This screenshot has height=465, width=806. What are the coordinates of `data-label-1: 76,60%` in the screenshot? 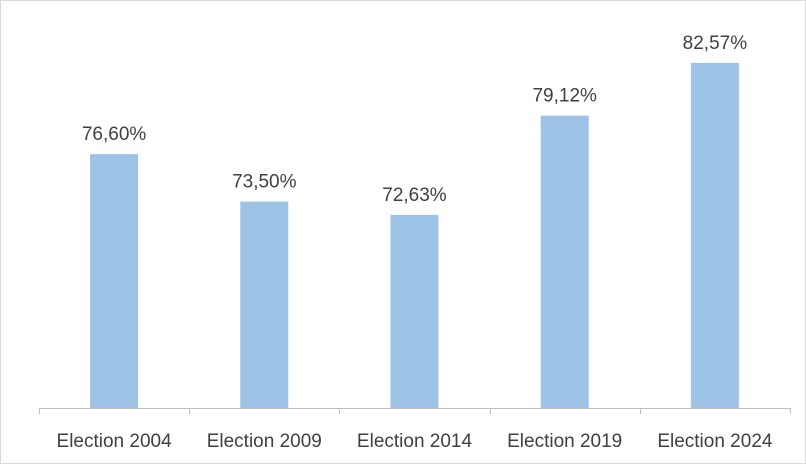 It's located at (114, 134).